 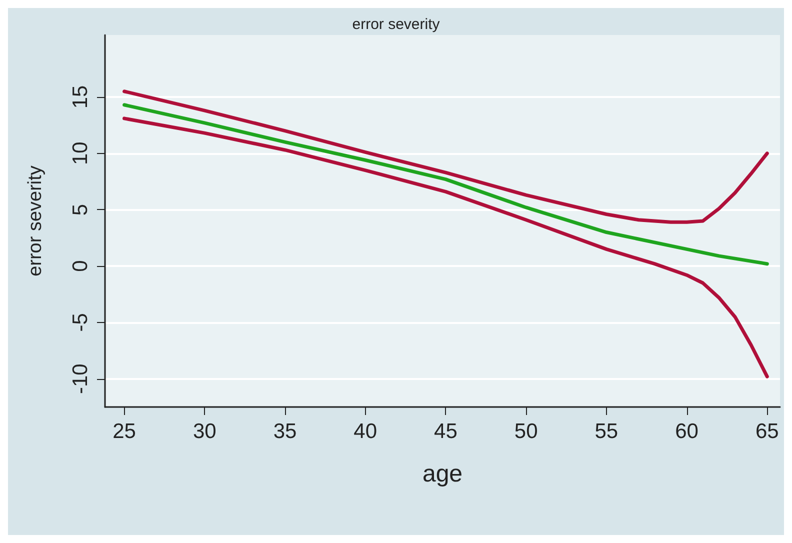 What do you see at coordinates (80, 322) in the screenshot?
I see `y-tick-label: -5` at bounding box center [80, 322].